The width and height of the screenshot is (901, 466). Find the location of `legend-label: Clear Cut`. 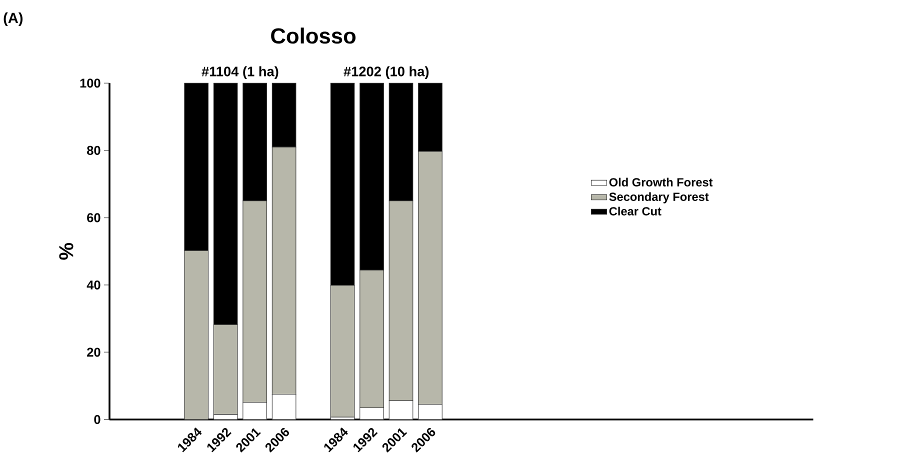

legend-label: Clear Cut is located at coordinates (635, 211).